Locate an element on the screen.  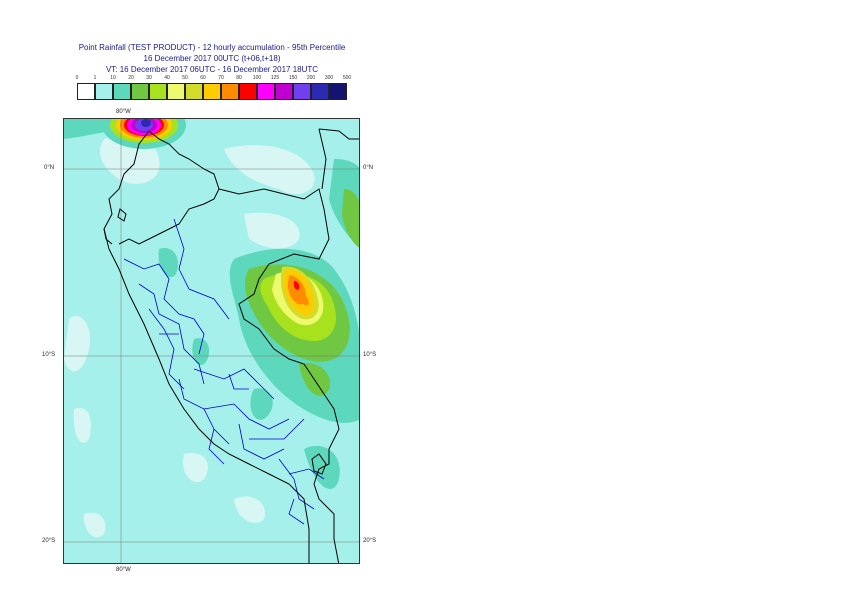
legend-tick-label: 40 is located at coordinates (167, 78).